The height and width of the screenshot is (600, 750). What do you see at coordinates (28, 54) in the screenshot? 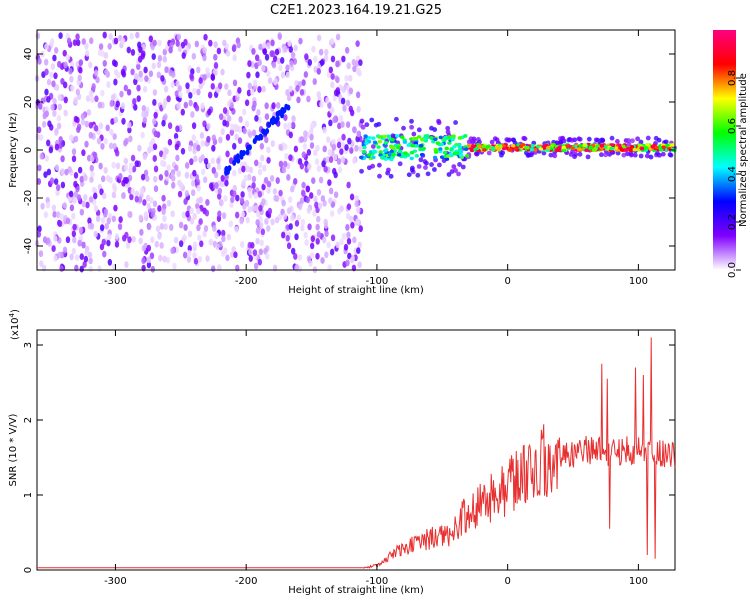
I see `spectrogram-y-tick-label: 40` at bounding box center [28, 54].